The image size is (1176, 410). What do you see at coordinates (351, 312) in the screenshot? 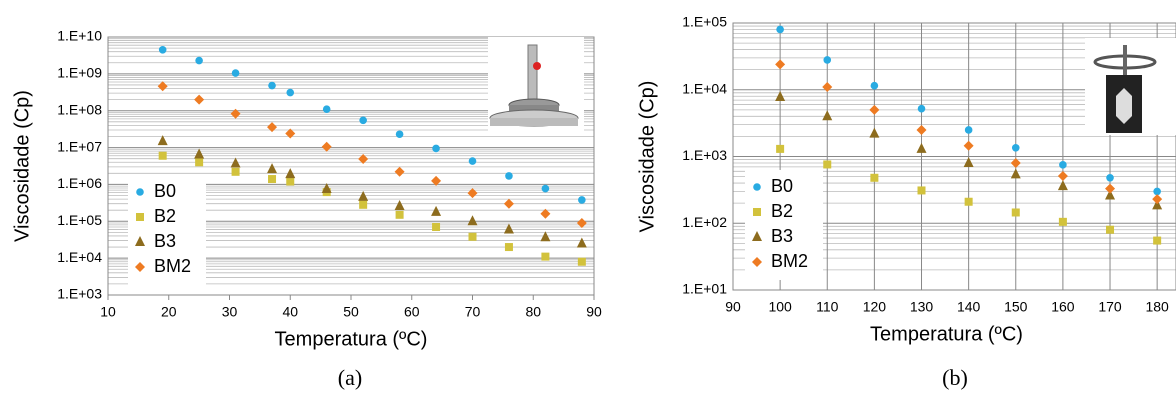
I see `x-tick-label: 50` at bounding box center [351, 312].